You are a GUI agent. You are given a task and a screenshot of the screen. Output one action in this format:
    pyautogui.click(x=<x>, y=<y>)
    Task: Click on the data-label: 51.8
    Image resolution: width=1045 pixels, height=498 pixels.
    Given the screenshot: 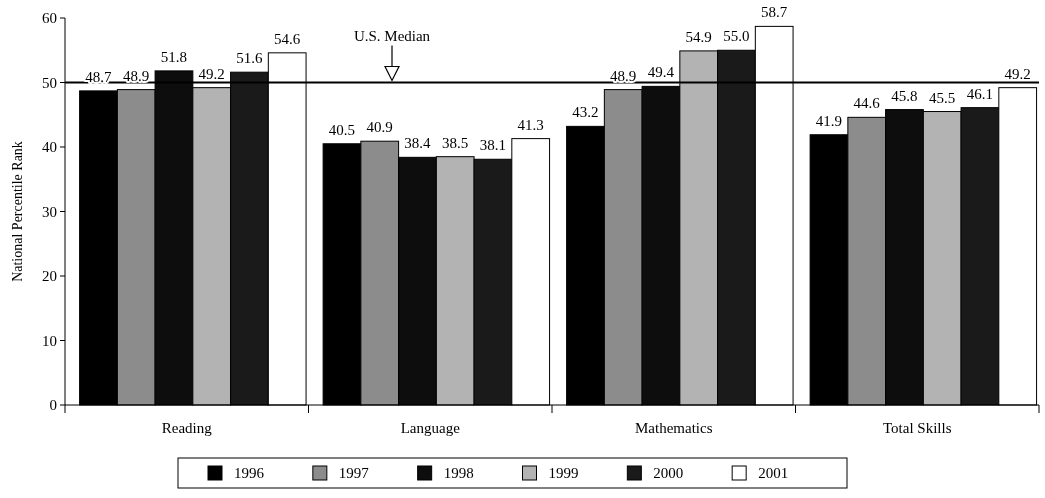 What is the action you would take?
    pyautogui.click(x=174, y=56)
    